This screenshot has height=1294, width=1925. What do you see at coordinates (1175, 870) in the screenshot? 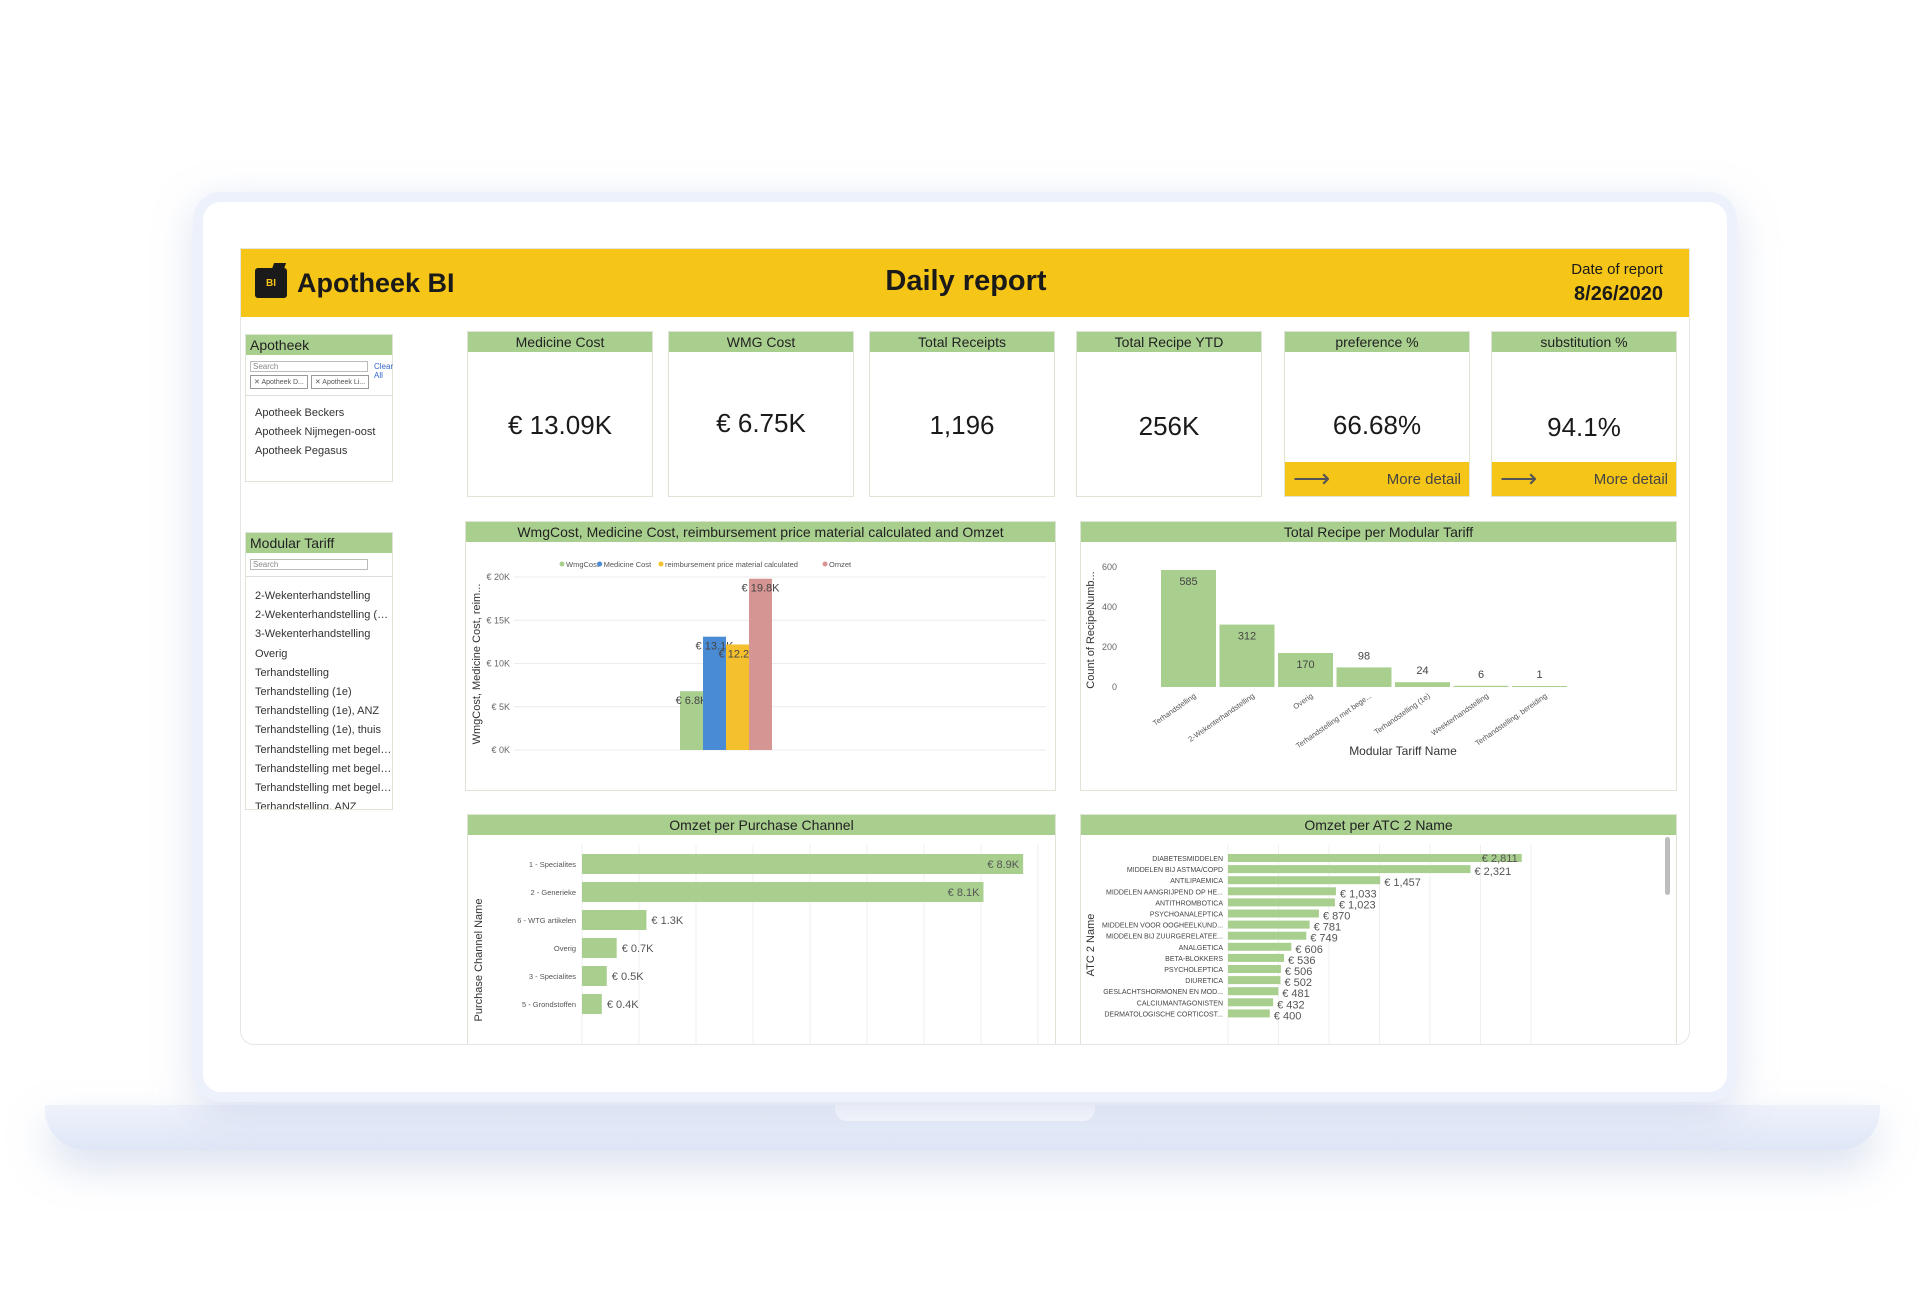
I see `y-tick-label: MIDDELEN BIJ ASTMA/COPD` at bounding box center [1175, 870].